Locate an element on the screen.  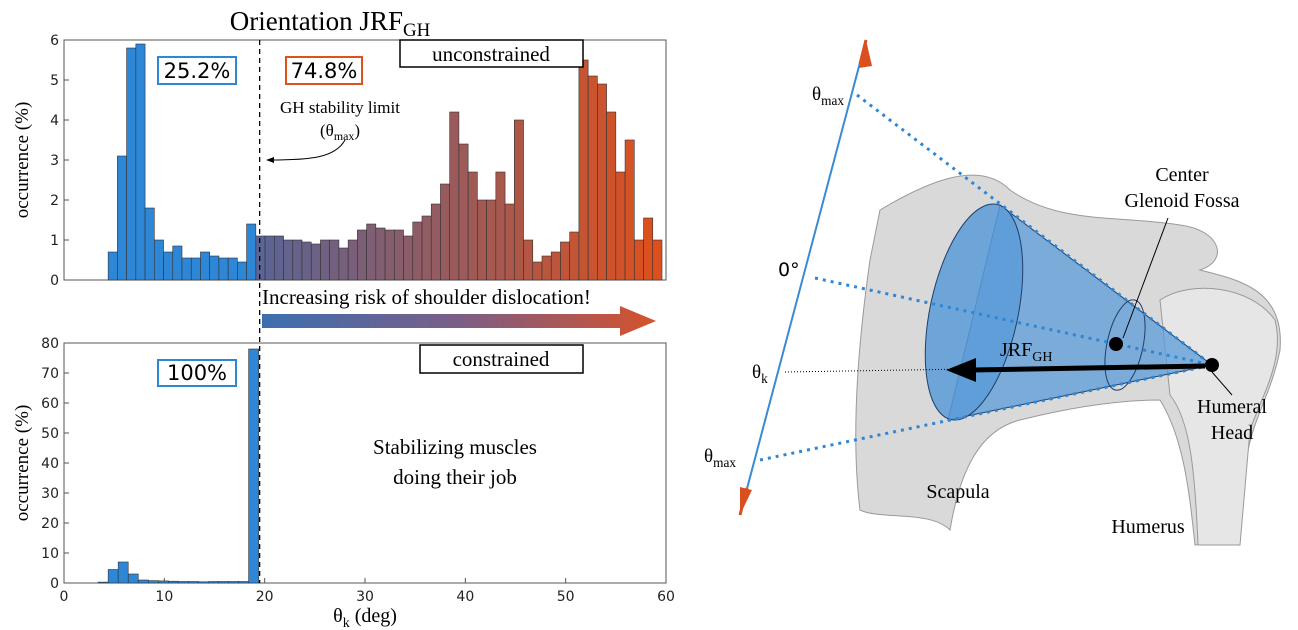
limit-symbol-suffix: ) is located at coordinates (357, 130).